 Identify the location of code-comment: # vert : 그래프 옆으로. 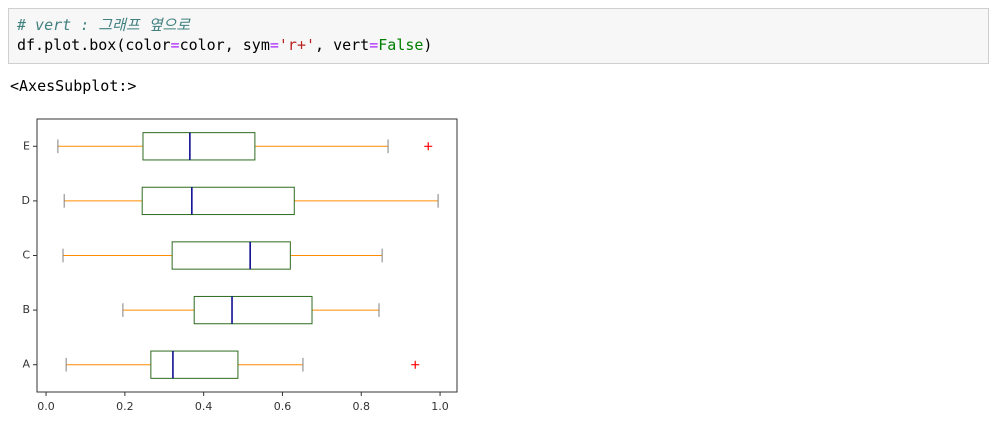
(104, 25).